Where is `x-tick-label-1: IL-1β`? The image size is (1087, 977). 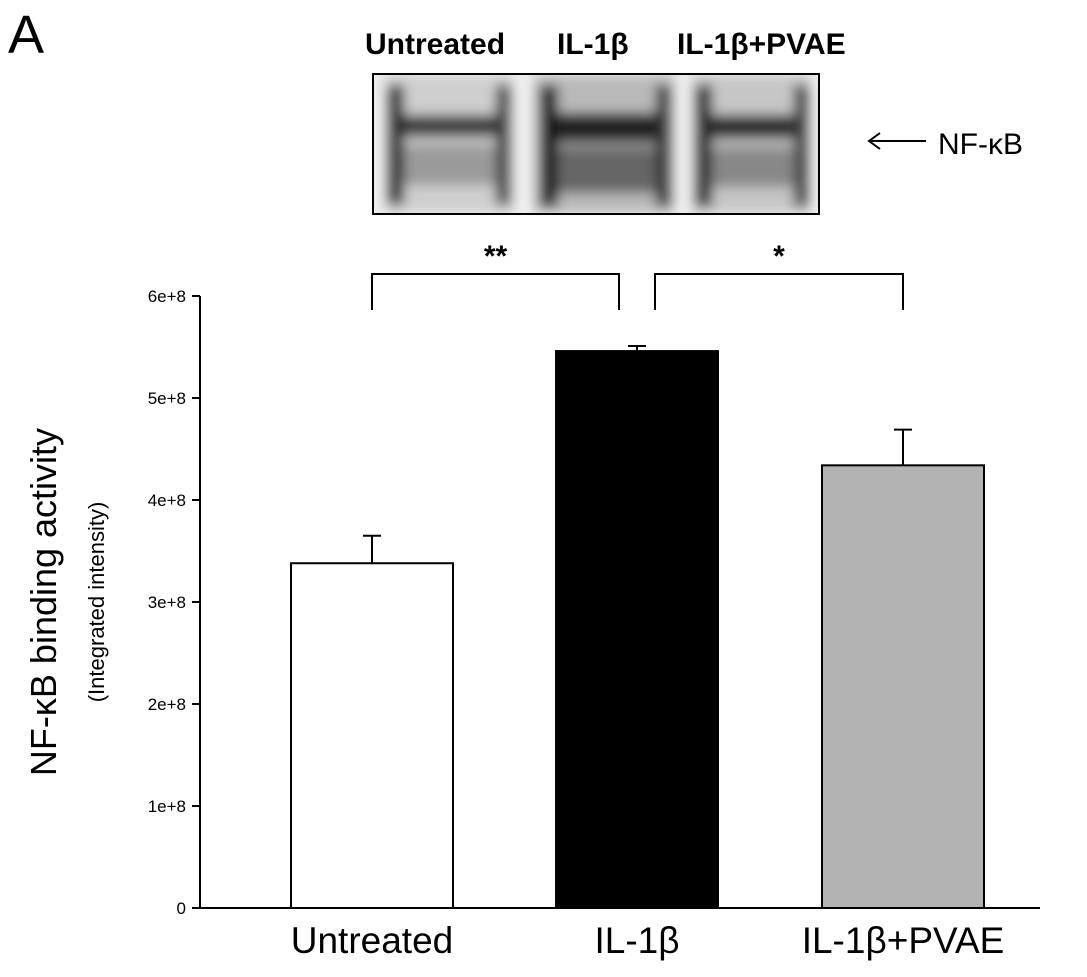 x-tick-label-1: IL-1β is located at coordinates (636, 940).